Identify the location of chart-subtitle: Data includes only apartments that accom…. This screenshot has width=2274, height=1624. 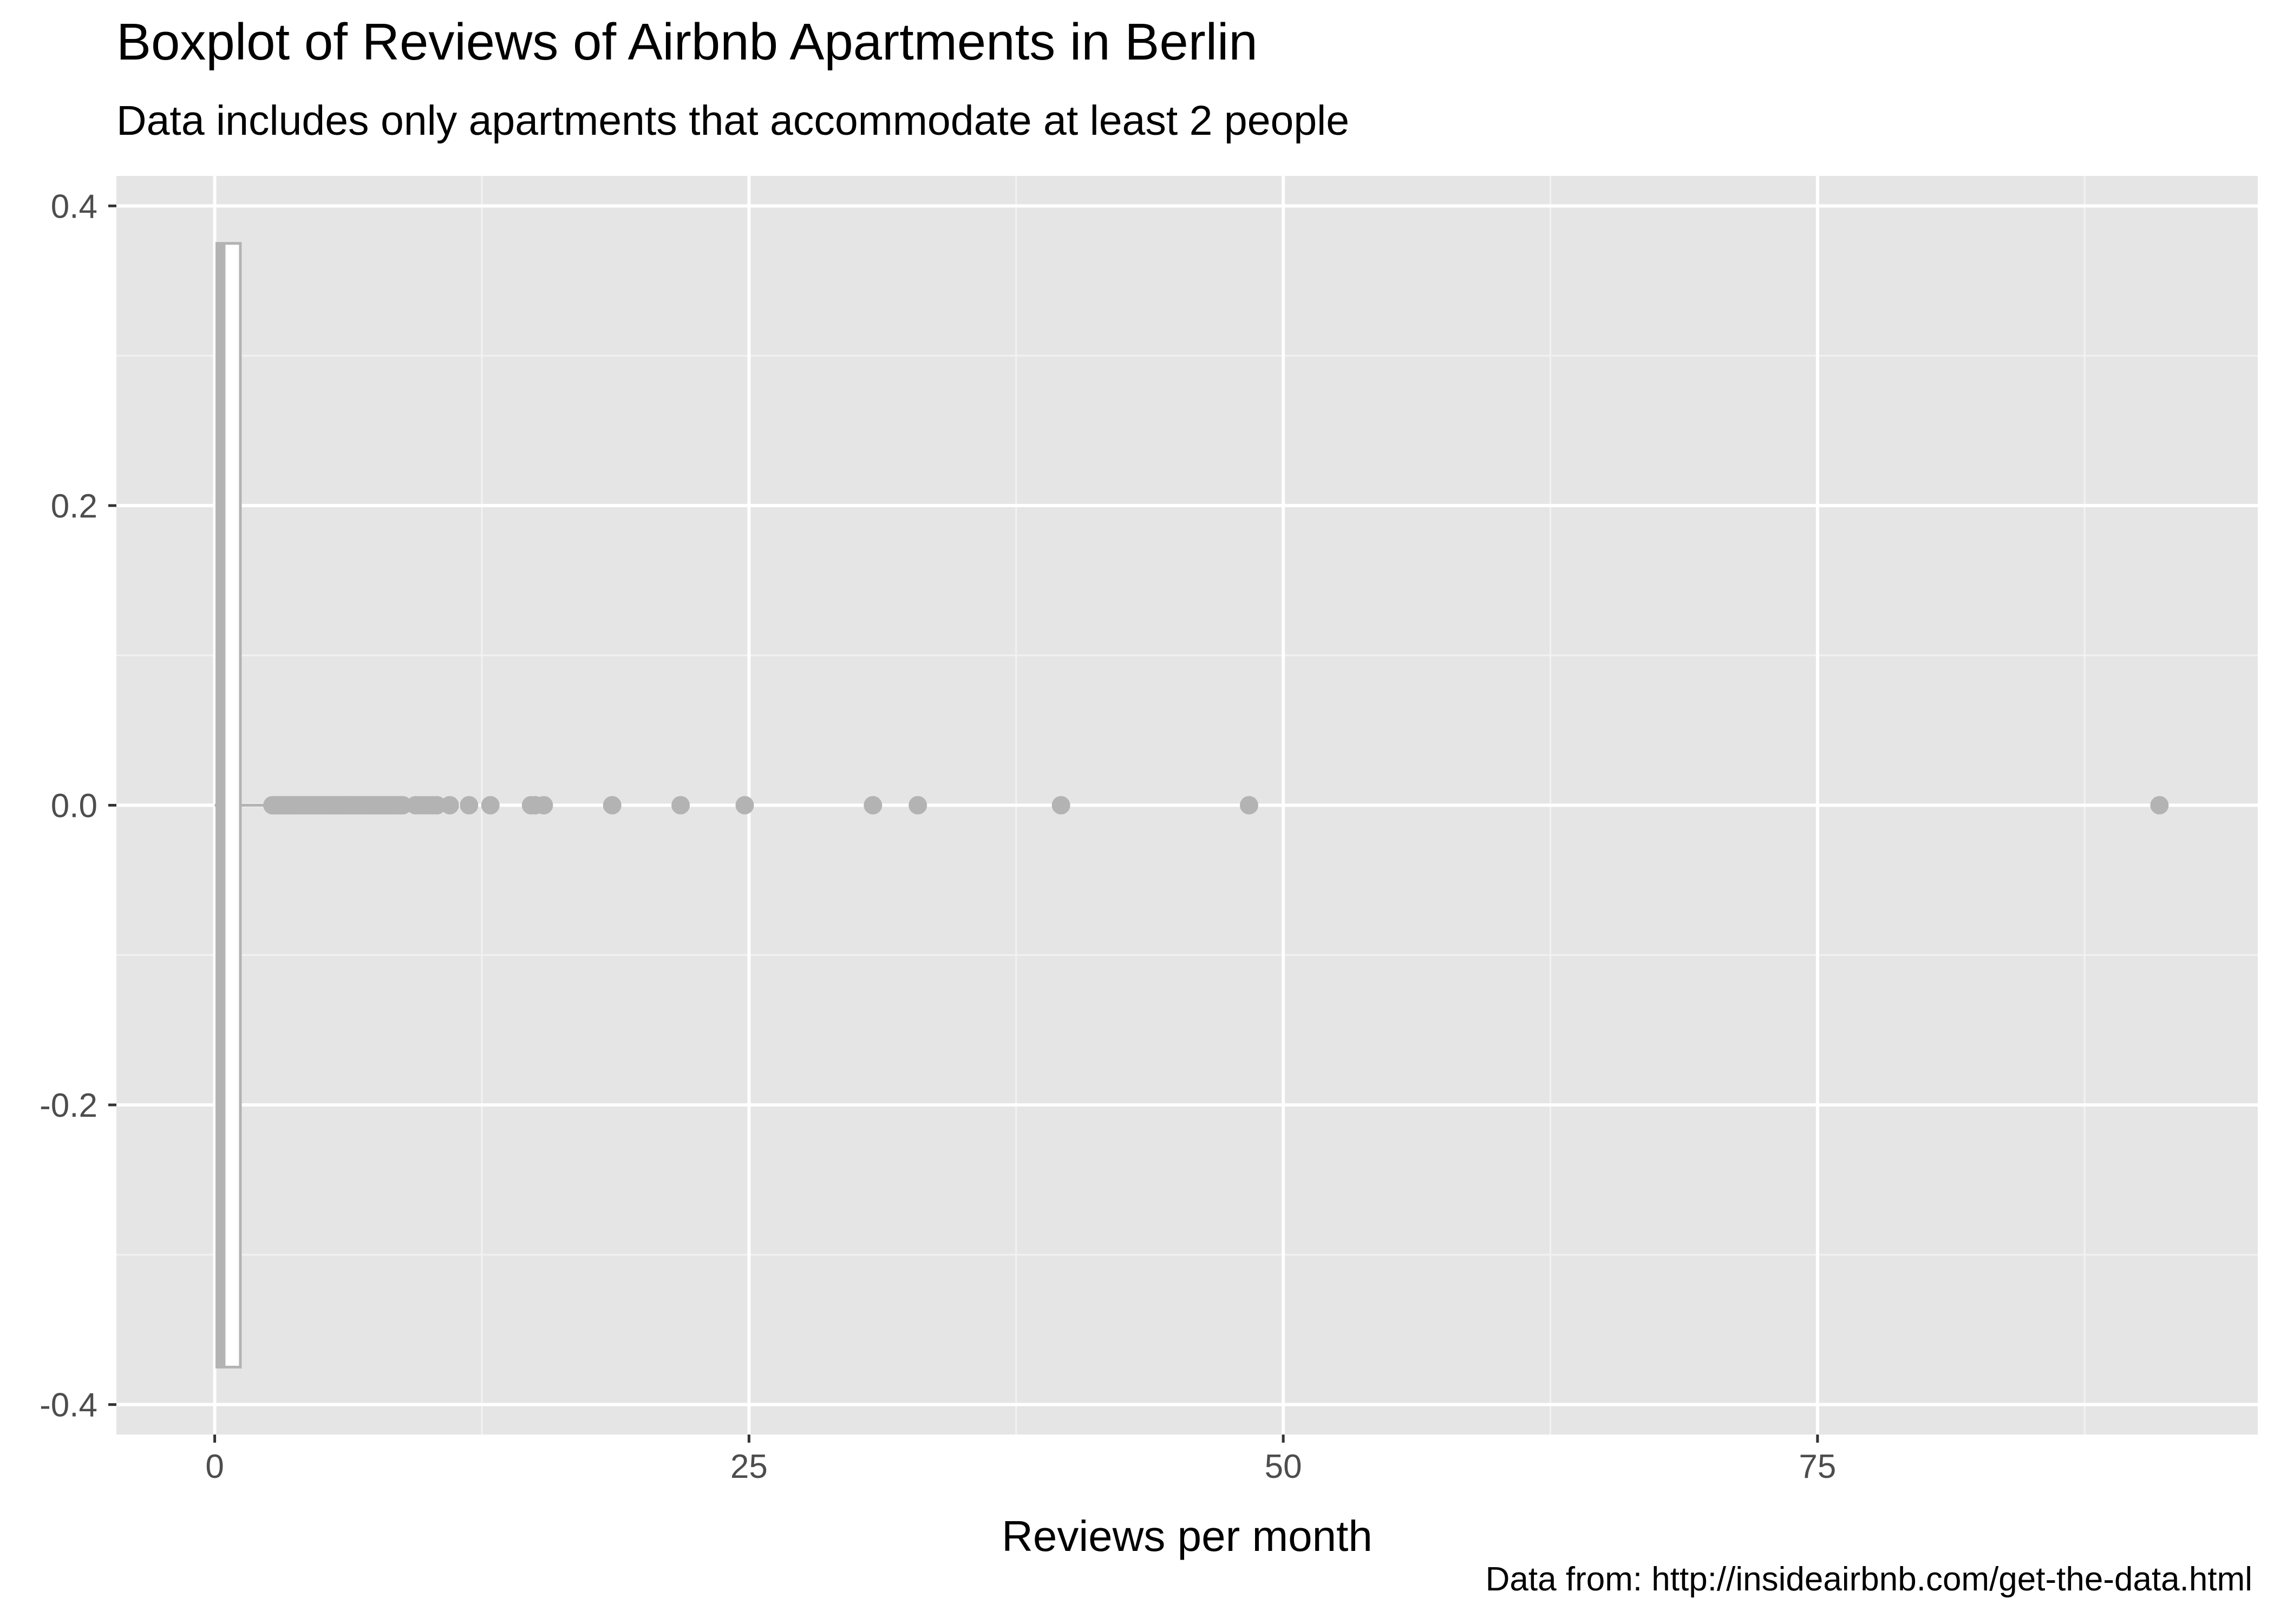
(733, 120).